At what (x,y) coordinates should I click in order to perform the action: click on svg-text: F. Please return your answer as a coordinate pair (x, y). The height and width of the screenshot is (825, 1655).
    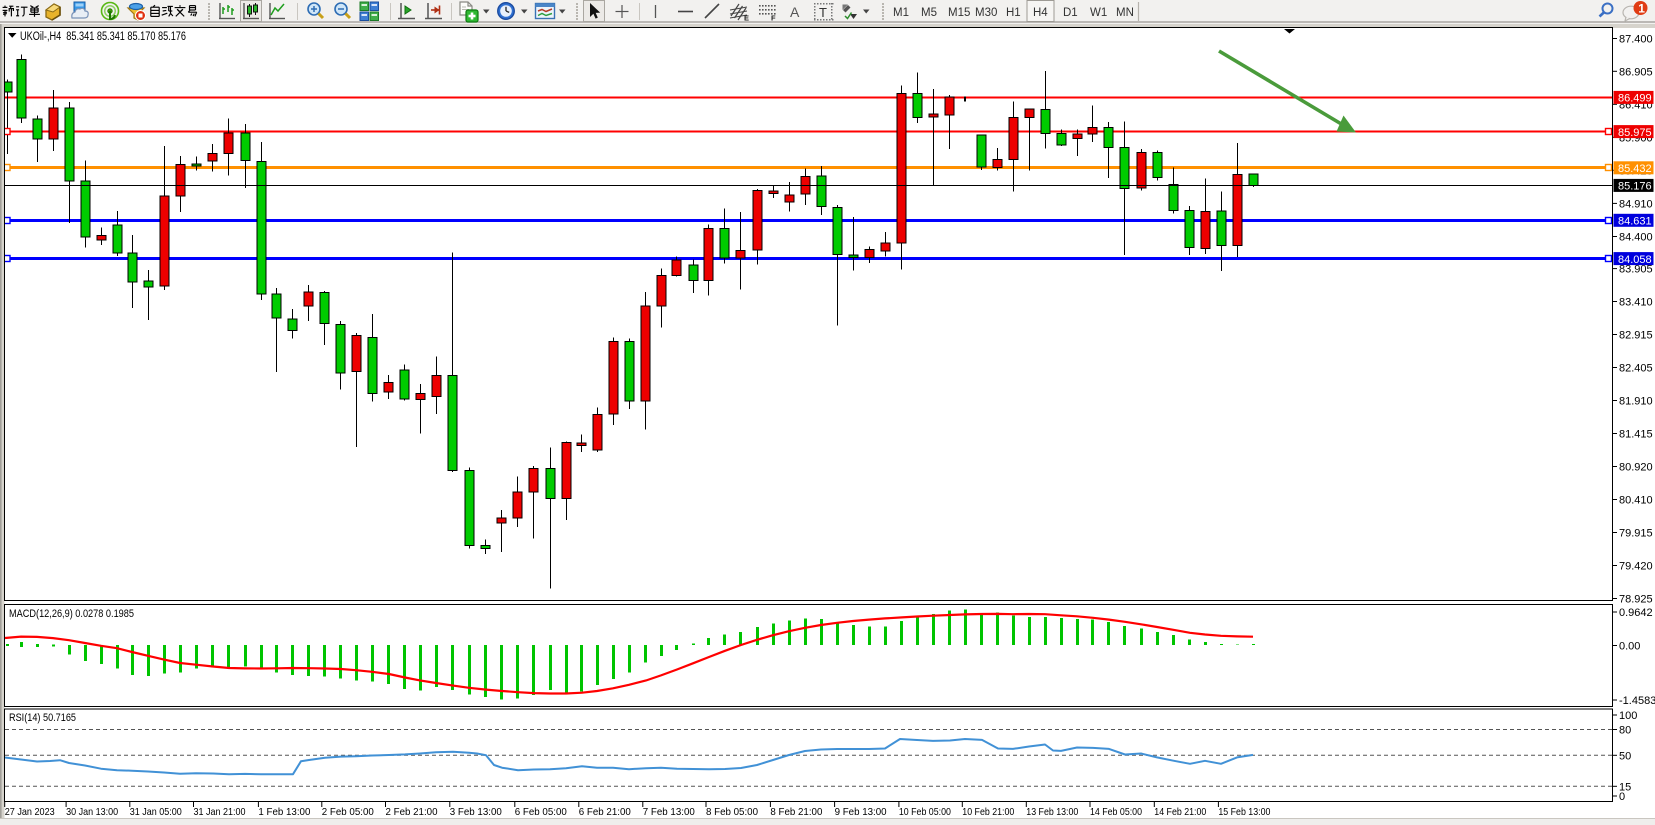
    Looking at the image, I should click on (773, 18).